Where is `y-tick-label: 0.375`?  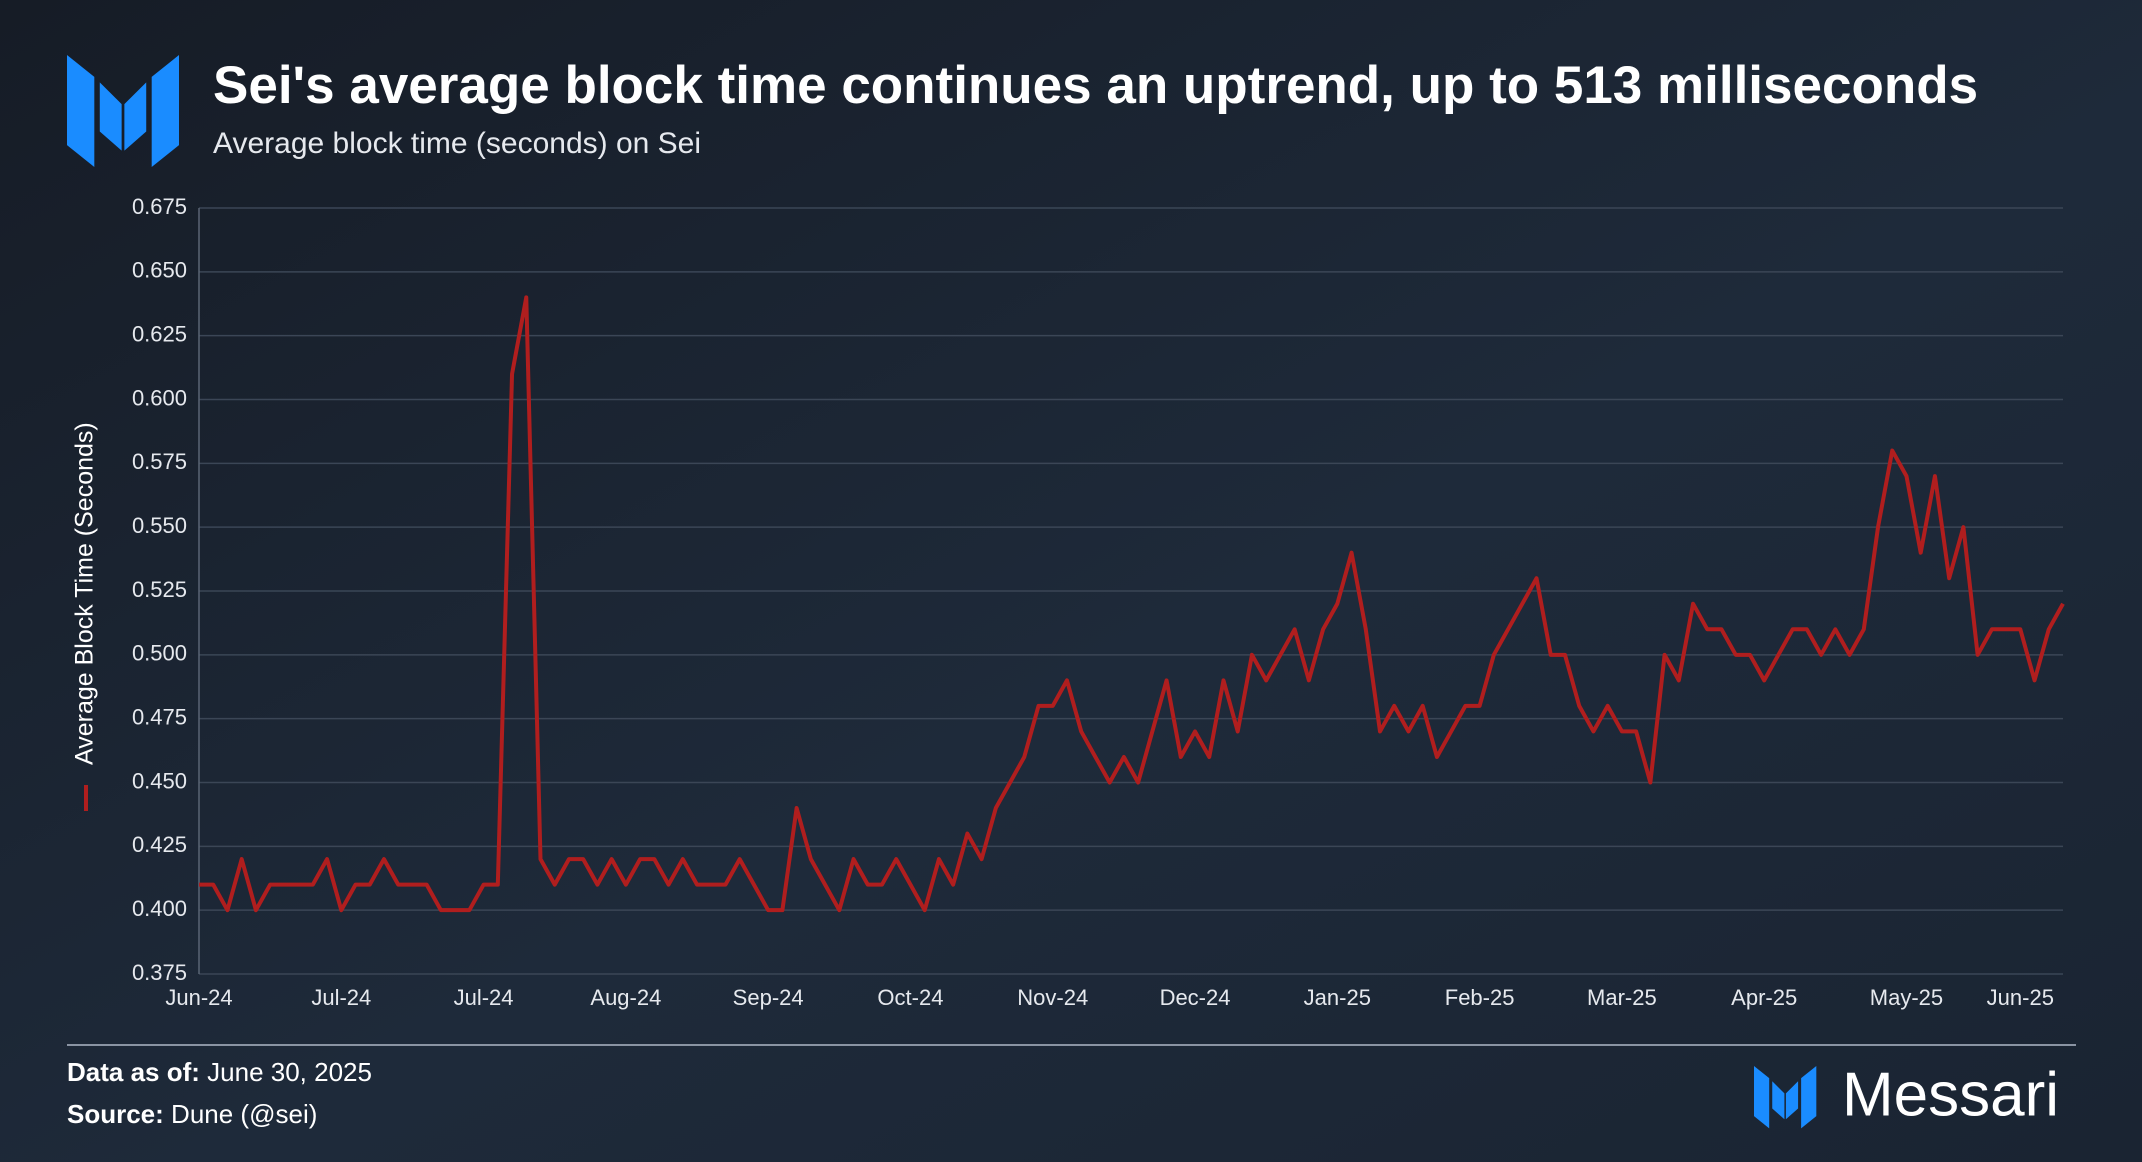 y-tick-label: 0.375 is located at coordinates (159, 972).